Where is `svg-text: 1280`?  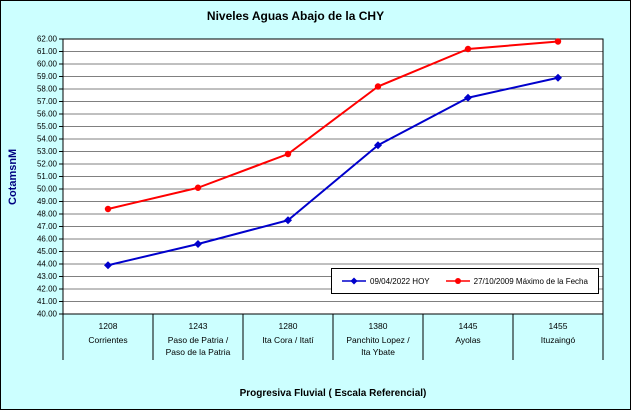 svg-text: 1280 is located at coordinates (288, 326).